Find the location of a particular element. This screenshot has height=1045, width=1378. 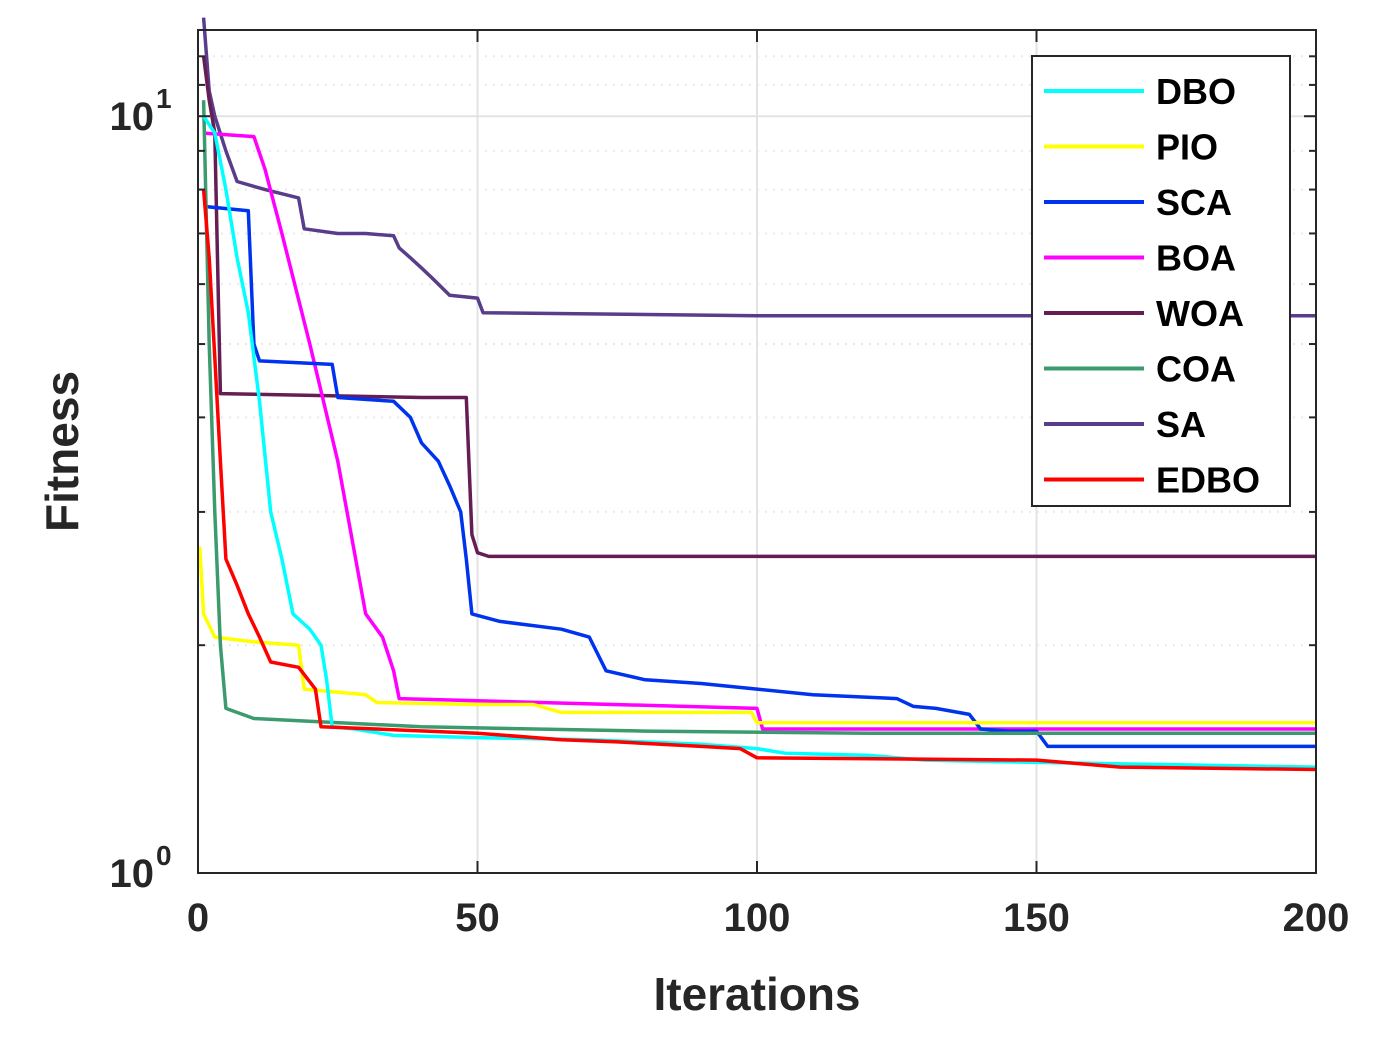

legend-box is located at coordinates (1161, 281).